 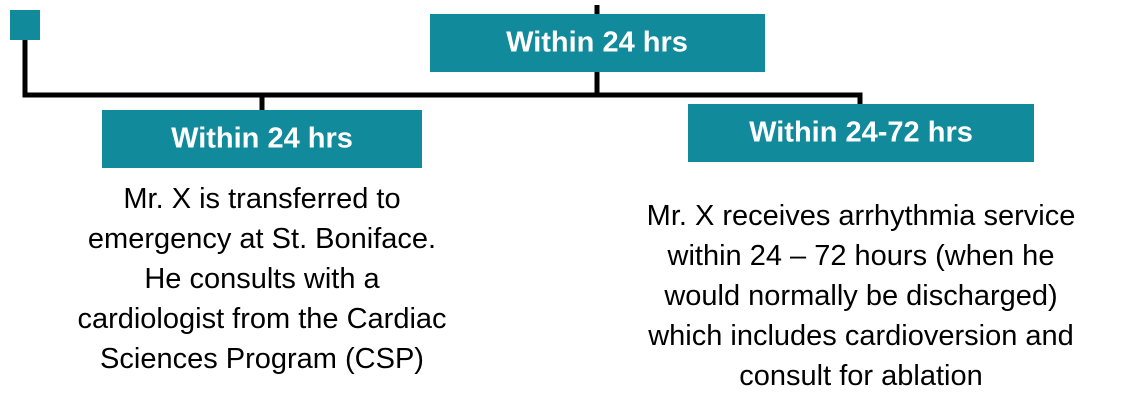 I want to click on top-label: Within 24 hrs, so click(x=597, y=43).